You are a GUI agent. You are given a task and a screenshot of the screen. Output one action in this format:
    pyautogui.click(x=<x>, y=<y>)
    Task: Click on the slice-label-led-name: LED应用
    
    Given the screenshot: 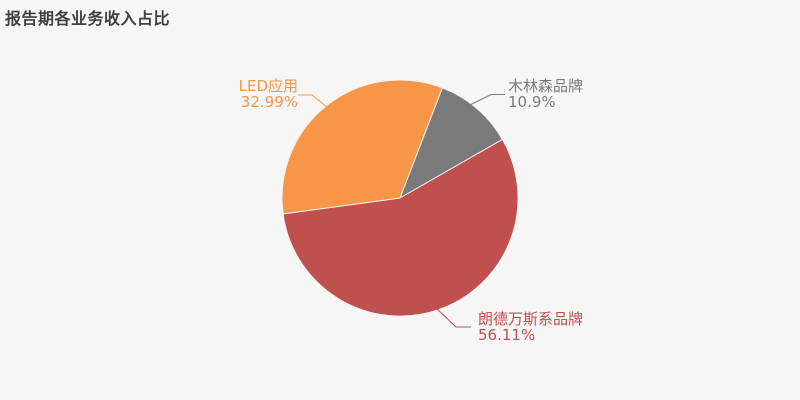 What is the action you would take?
    pyautogui.click(x=268, y=86)
    